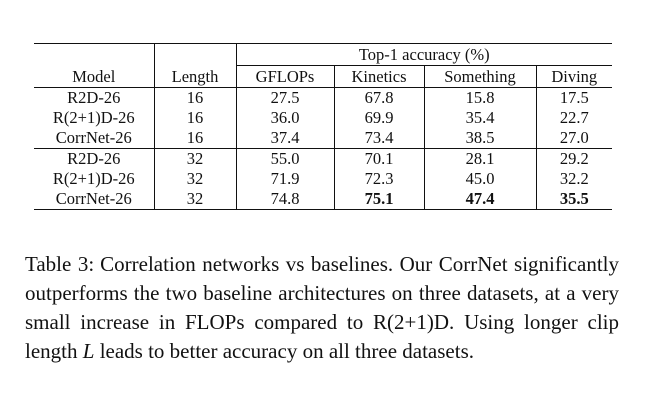 The width and height of the screenshot is (648, 417). What do you see at coordinates (480, 179) in the screenshot?
I see `cell-something: 45.0` at bounding box center [480, 179].